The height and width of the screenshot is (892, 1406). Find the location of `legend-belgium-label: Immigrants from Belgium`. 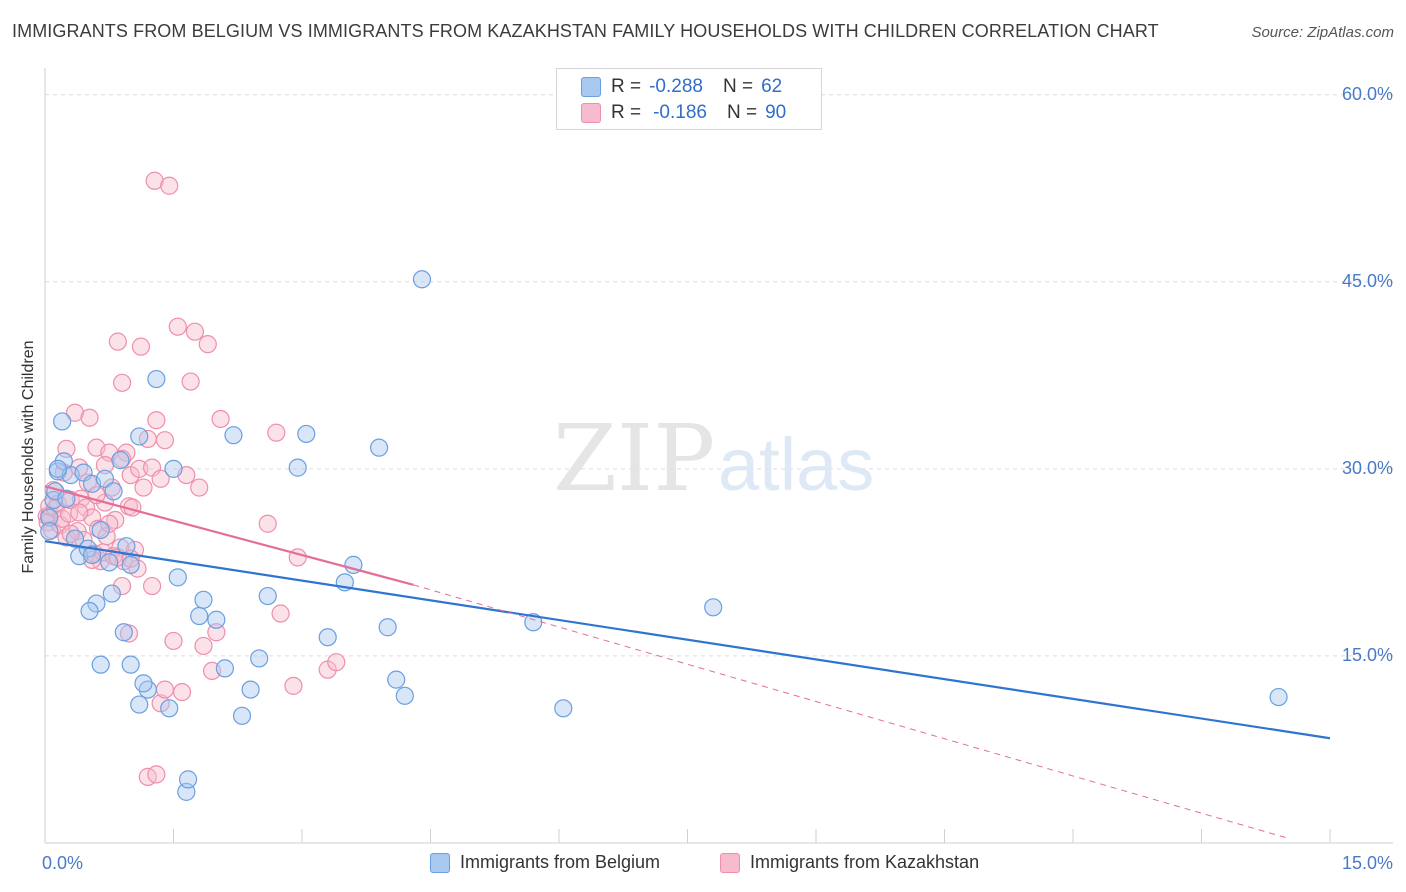

legend-belgium-label: Immigrants from Belgium is located at coordinates (560, 862).